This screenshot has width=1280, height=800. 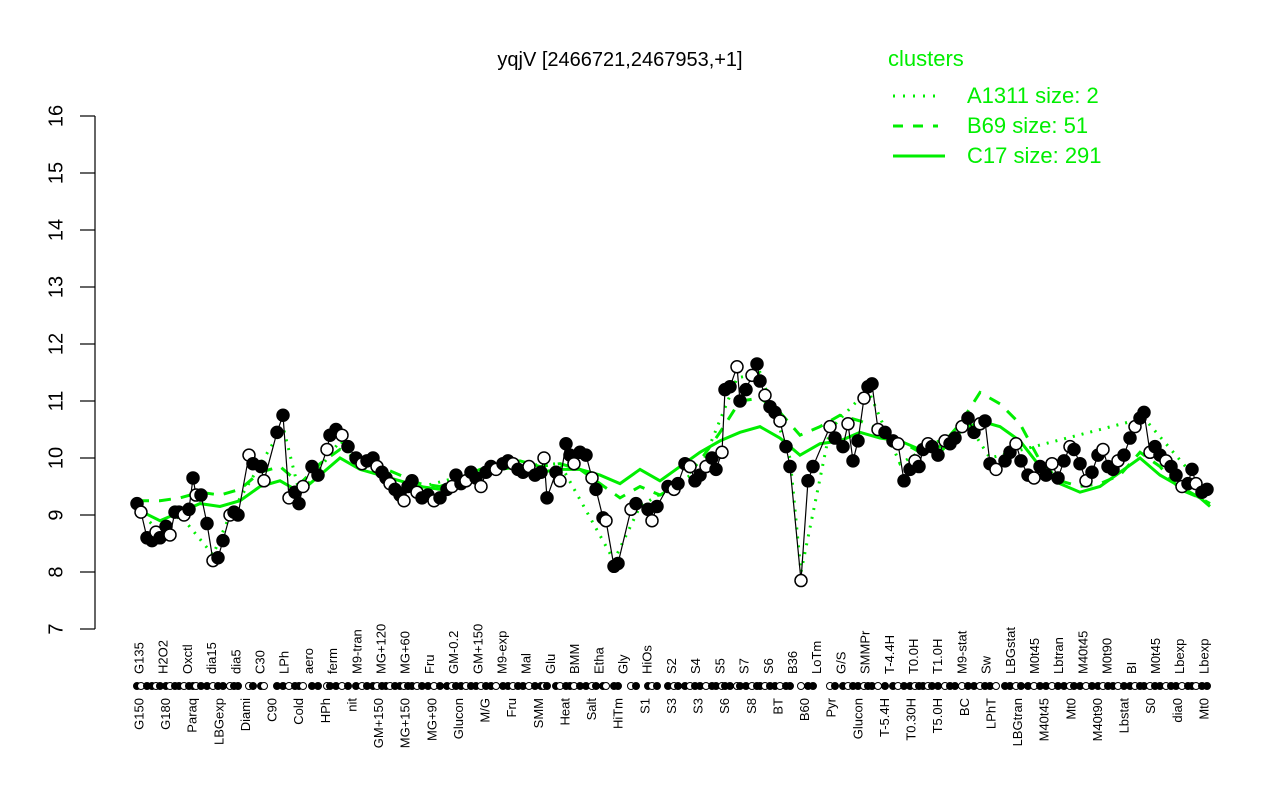 What do you see at coordinates (192, 715) in the screenshot?
I see `x-tick-label: Paraq` at bounding box center [192, 715].